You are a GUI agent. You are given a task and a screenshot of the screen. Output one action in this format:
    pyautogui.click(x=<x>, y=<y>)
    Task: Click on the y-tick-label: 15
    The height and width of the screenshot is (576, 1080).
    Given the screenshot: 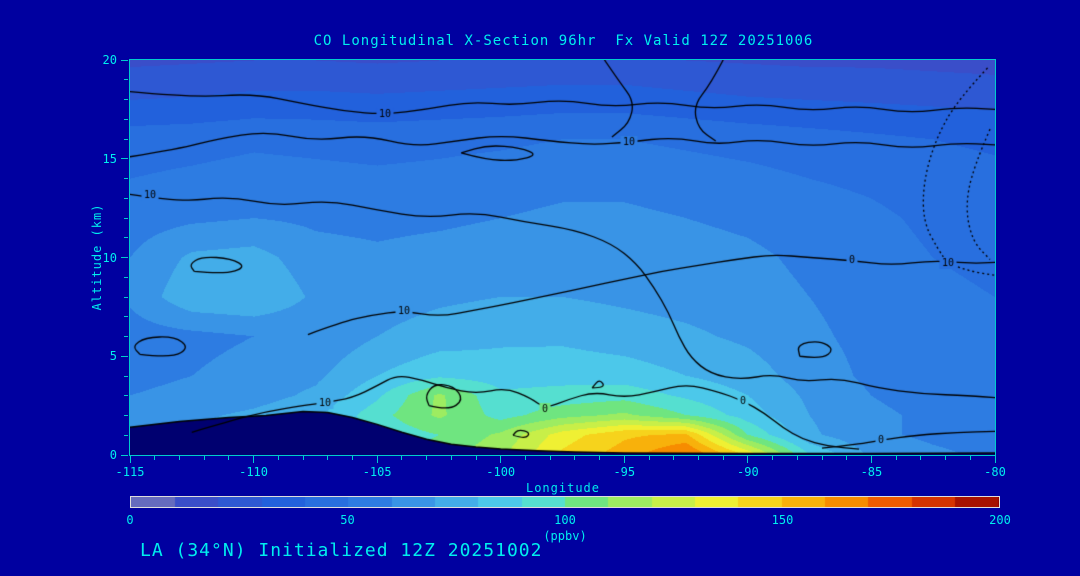 What is the action you would take?
    pyautogui.click(x=109, y=158)
    